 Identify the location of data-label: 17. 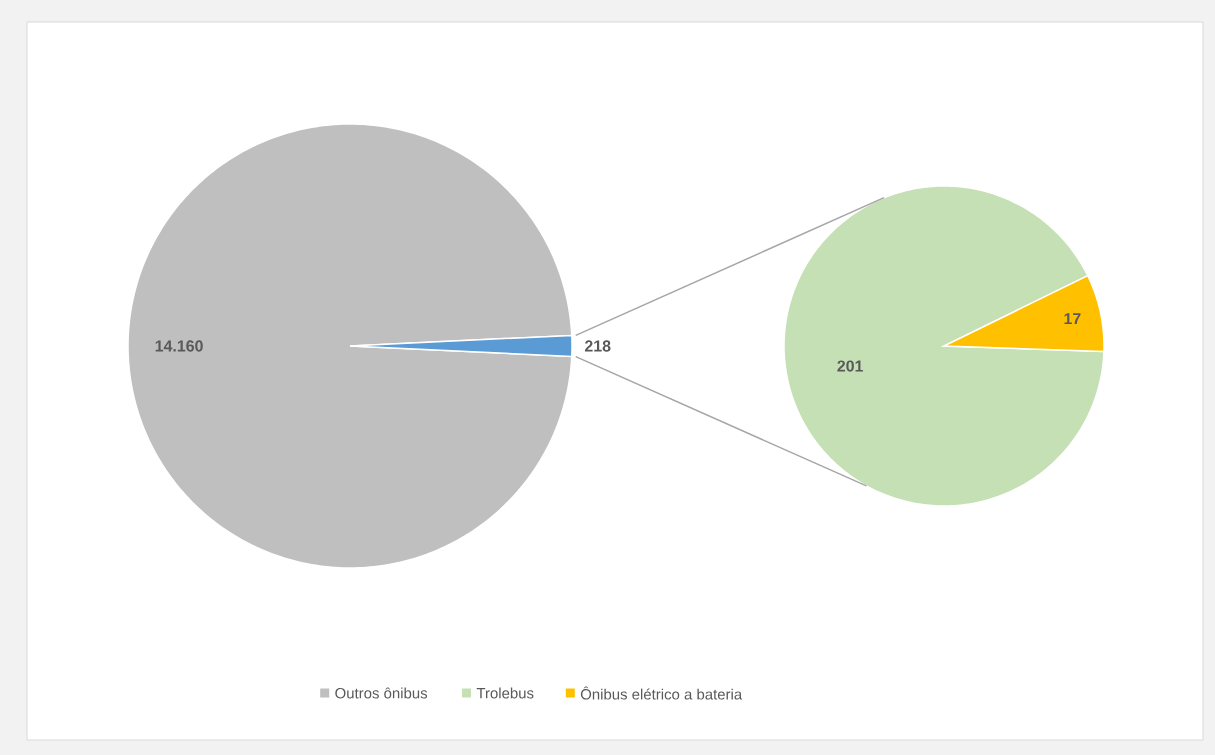
(1072, 319).